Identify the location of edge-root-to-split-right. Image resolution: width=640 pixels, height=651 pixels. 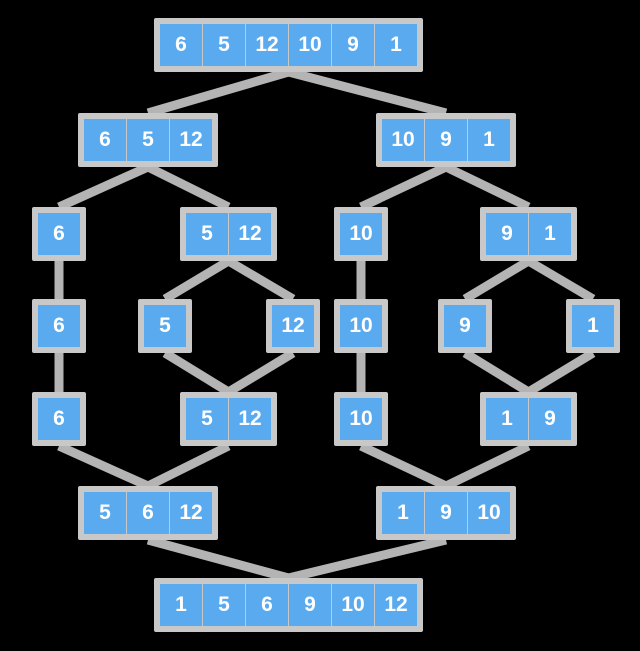
(367, 92).